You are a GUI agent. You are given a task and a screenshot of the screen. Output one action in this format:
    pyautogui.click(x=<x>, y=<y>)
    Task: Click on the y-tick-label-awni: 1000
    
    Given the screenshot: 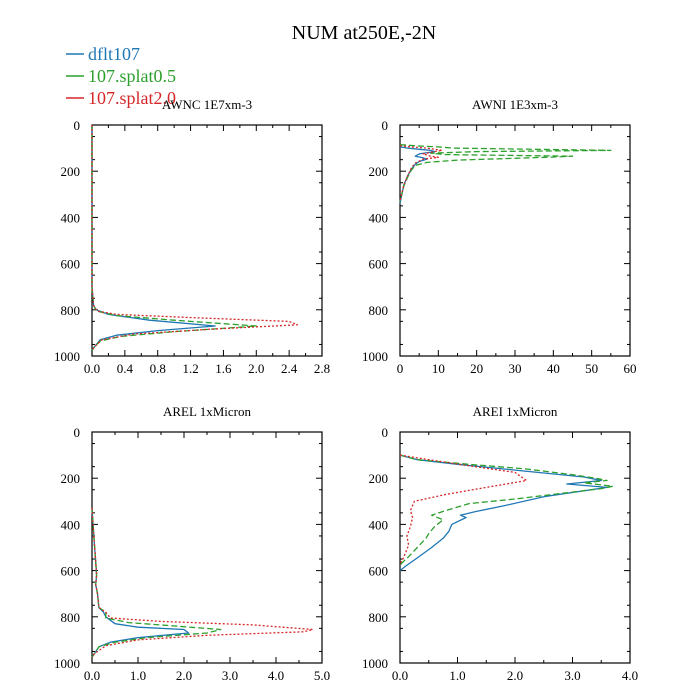 What is the action you would take?
    pyautogui.click(x=375, y=356)
    